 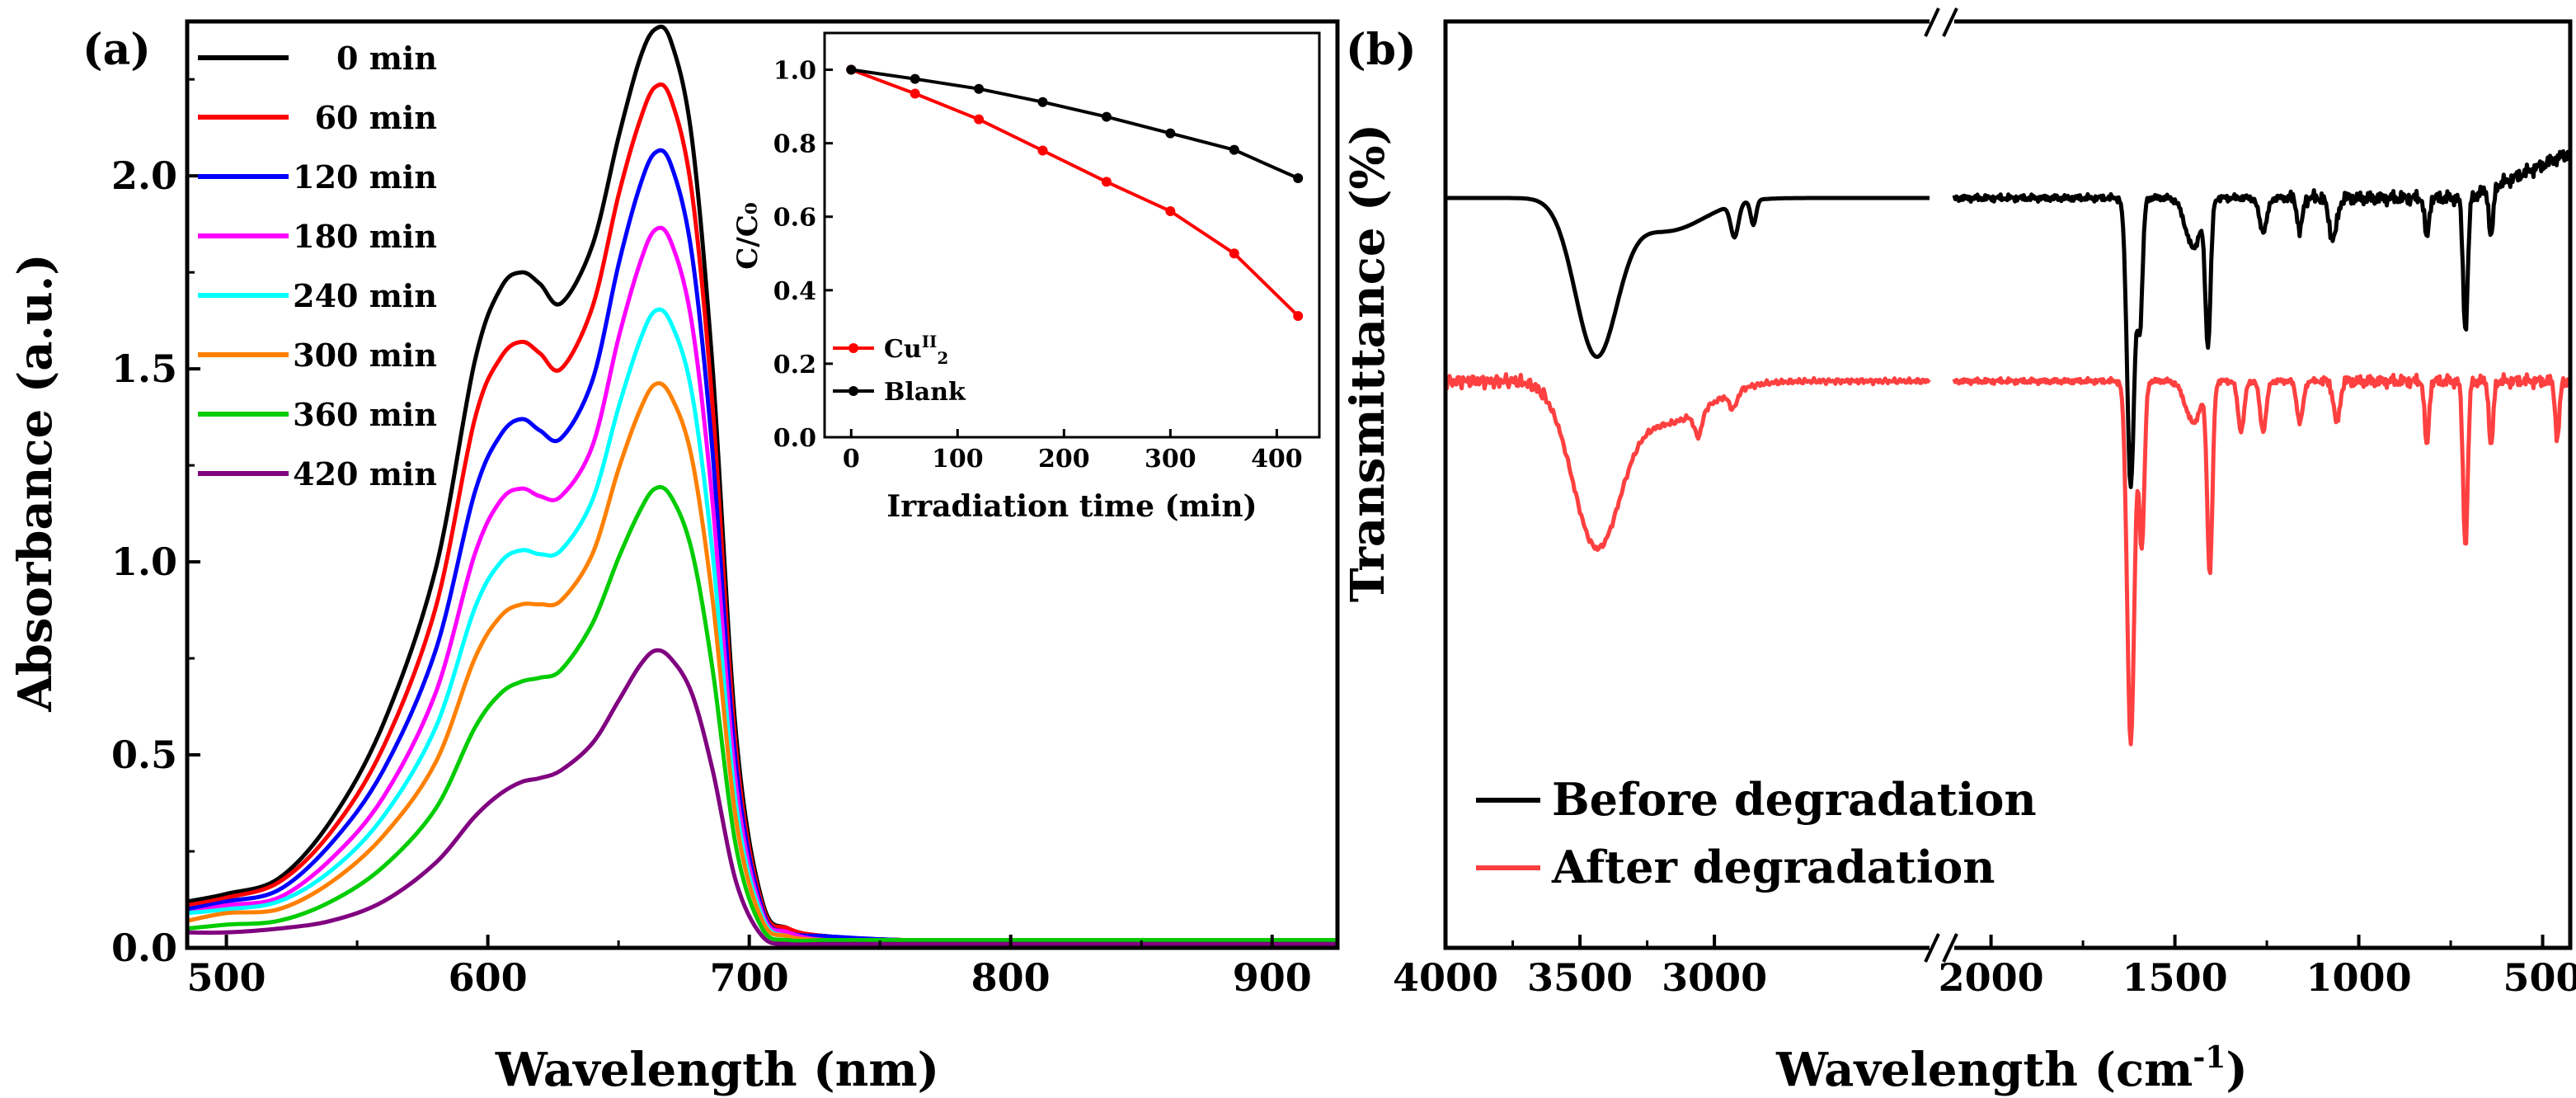 I want to click on x-tick-label: 700, so click(x=749, y=978).